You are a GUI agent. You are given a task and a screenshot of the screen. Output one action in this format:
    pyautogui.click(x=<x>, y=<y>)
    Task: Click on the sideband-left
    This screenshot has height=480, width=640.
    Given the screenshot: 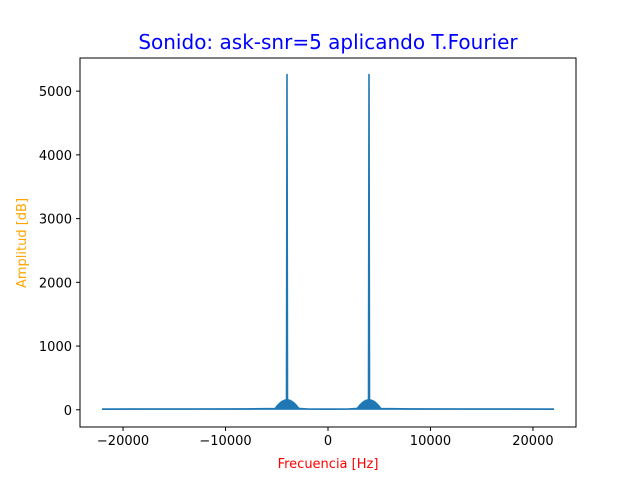 What is the action you would take?
    pyautogui.click(x=287, y=404)
    